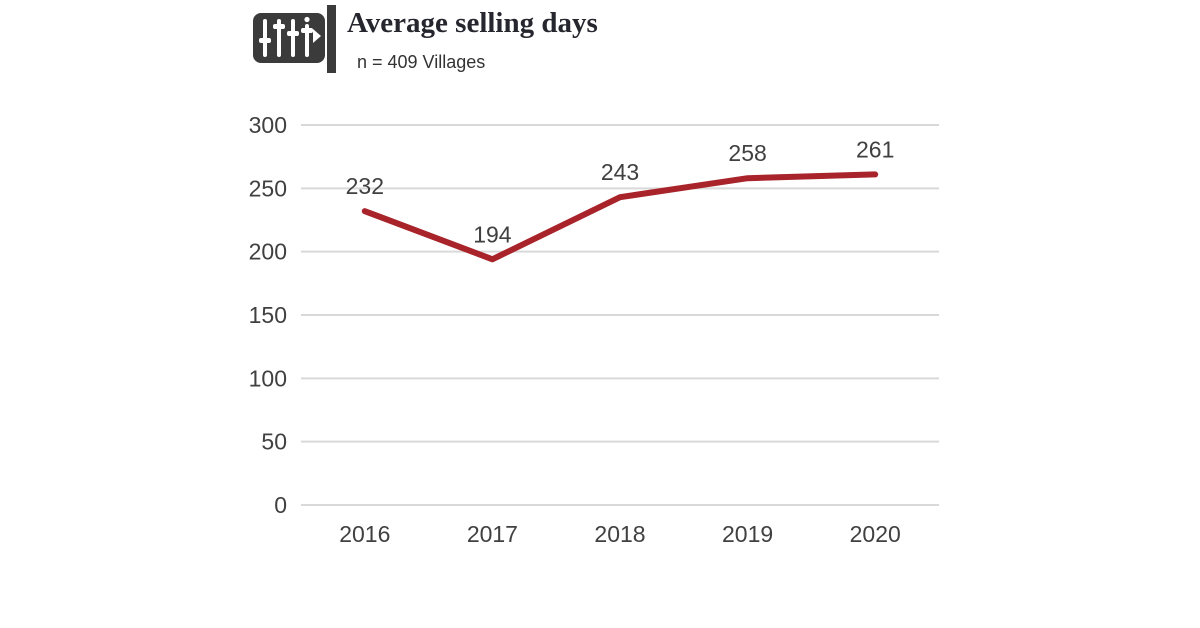 This screenshot has width=1200, height=628. What do you see at coordinates (268, 315) in the screenshot?
I see `y-tick-label: 150` at bounding box center [268, 315].